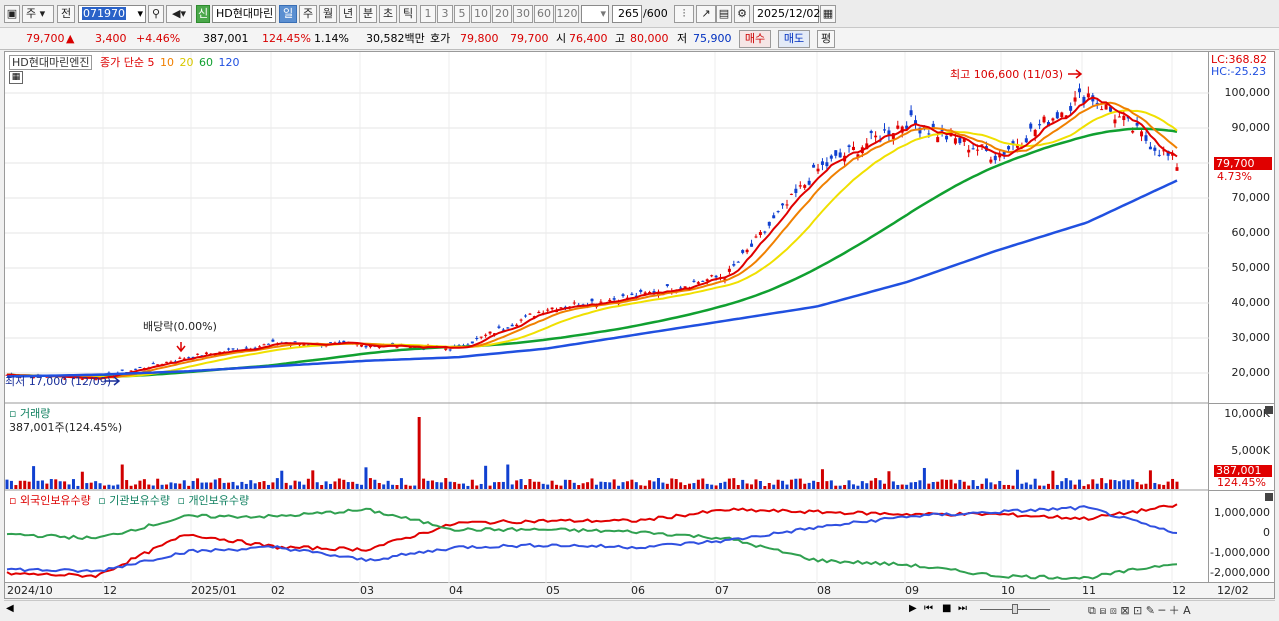 This screenshot has width=1279, height=621. Describe the element at coordinates (1015, 609) in the screenshot. I see `zoom-slider-handle` at that location.